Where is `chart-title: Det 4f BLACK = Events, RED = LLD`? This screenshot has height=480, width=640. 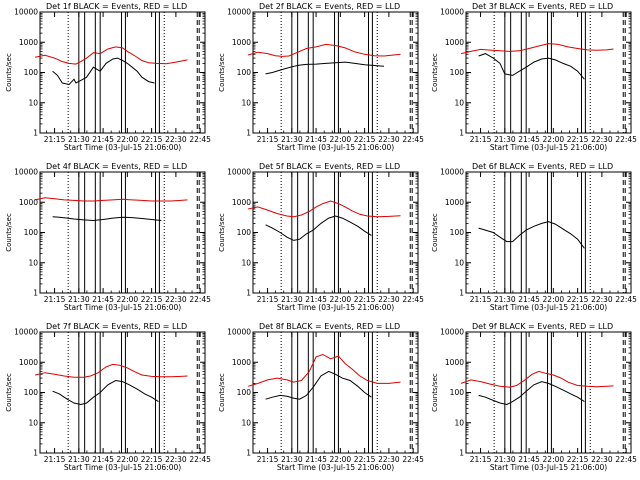 chart-title: Det 4f BLACK = Events, RED = LLD is located at coordinates (116, 166).